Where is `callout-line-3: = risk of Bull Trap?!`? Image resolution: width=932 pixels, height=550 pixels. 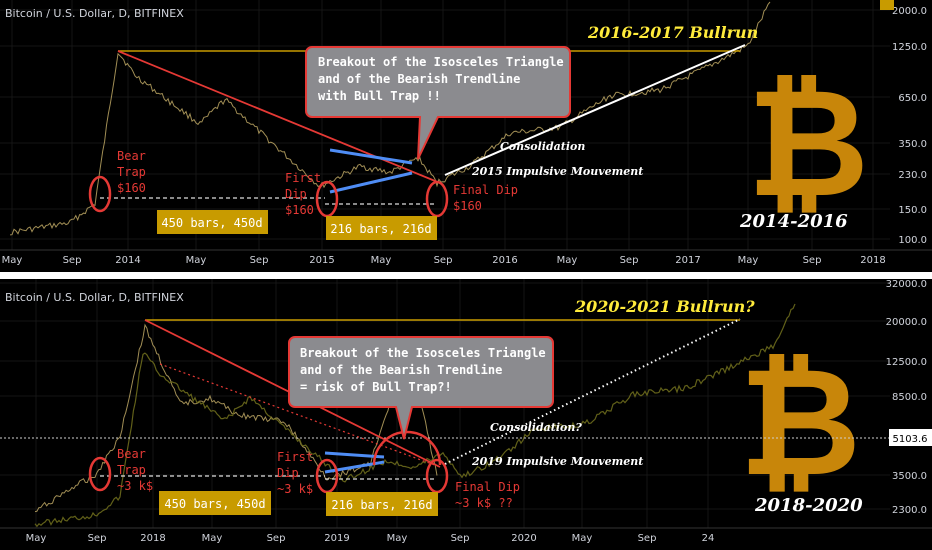 callout-line-3: = risk of Bull Trap?! is located at coordinates (376, 387).